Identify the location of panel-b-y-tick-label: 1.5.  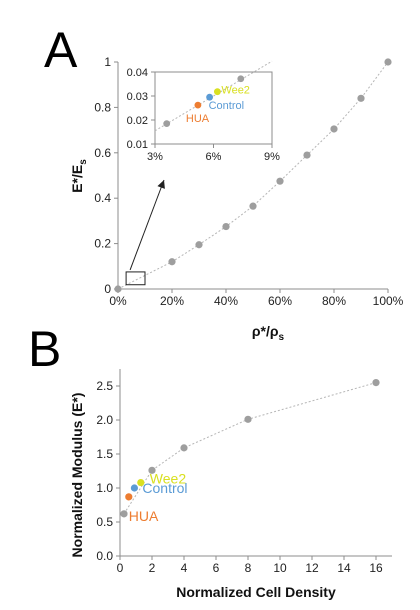
(104, 454).